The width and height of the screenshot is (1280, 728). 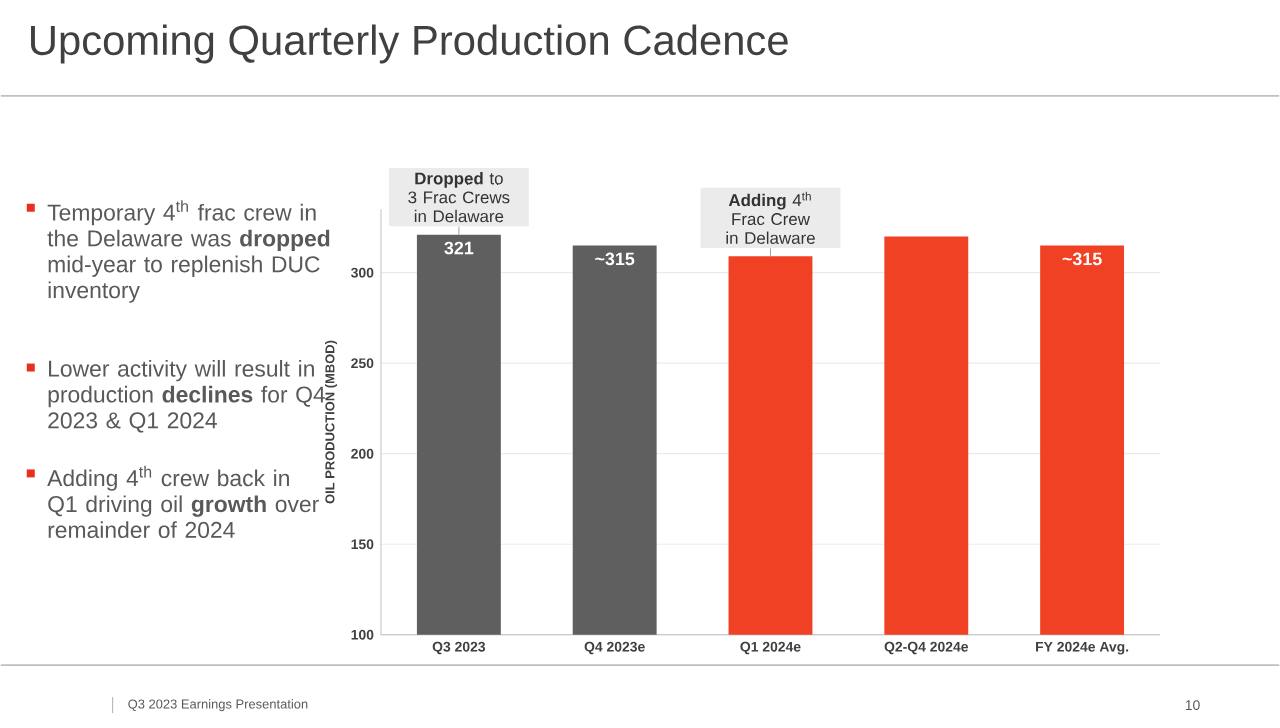 What do you see at coordinates (183, 502) in the screenshot?
I see `text: Adding 4$^{th}$ crew back in Q1 driving oil growth over remainder of 2024` at bounding box center [183, 502].